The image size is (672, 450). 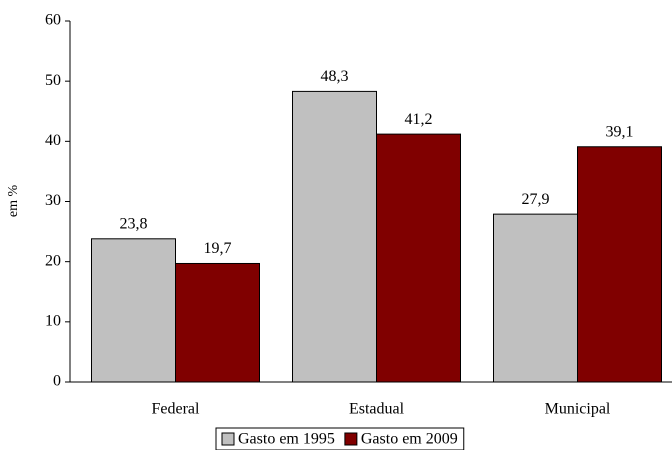 What do you see at coordinates (536, 199) in the screenshot?
I see `value-label: 27,9` at bounding box center [536, 199].